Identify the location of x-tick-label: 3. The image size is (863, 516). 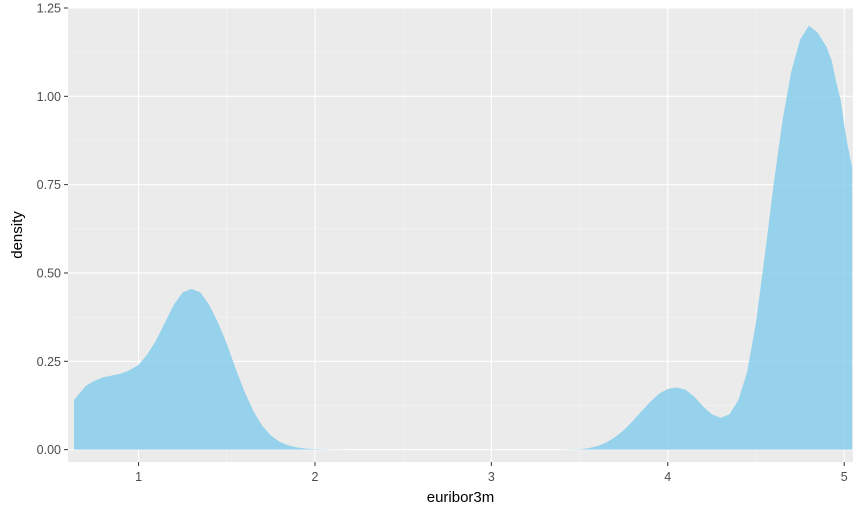
(491, 477).